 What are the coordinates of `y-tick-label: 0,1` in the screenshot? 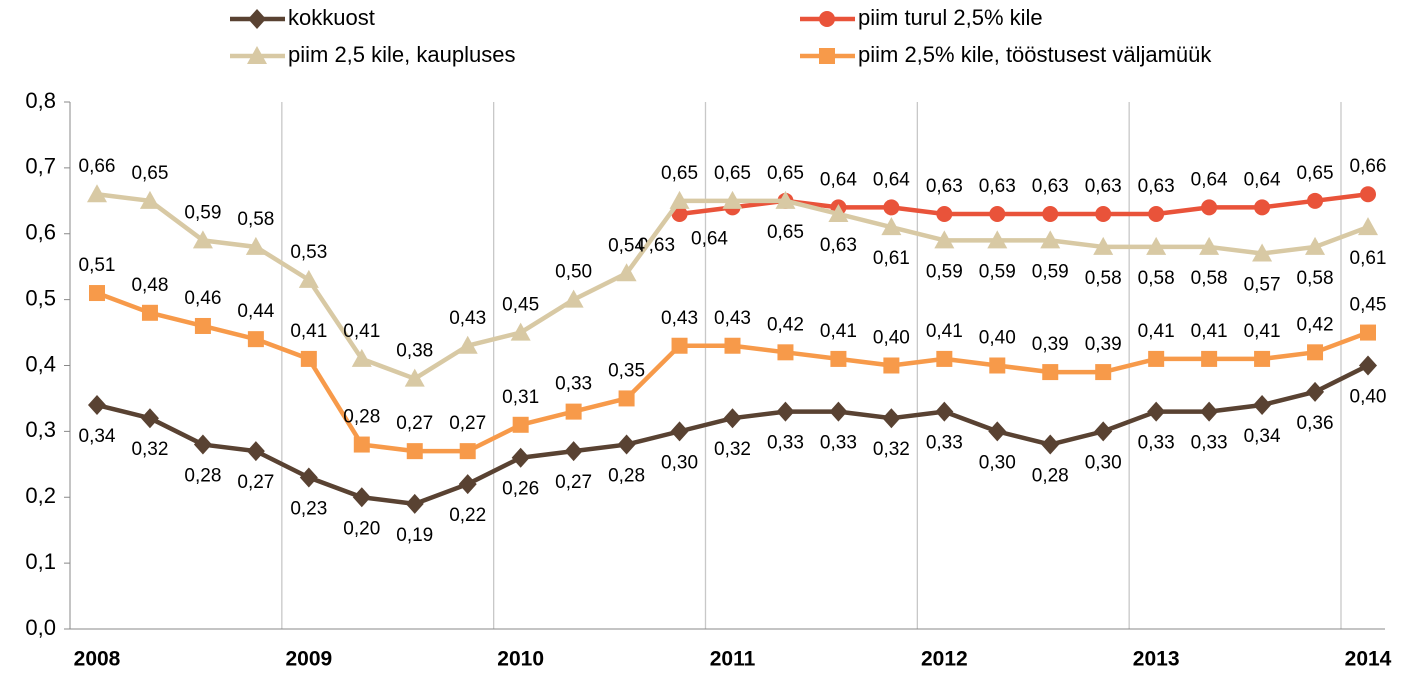 It's located at (40, 561).